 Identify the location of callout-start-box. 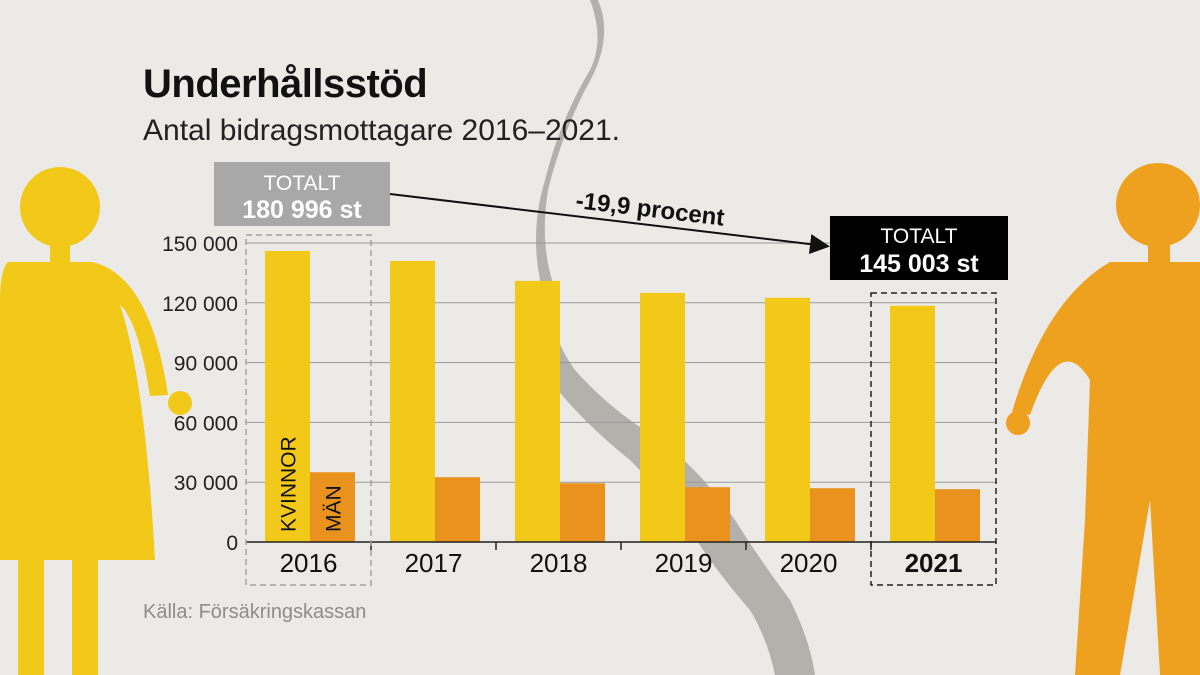
(302, 194).